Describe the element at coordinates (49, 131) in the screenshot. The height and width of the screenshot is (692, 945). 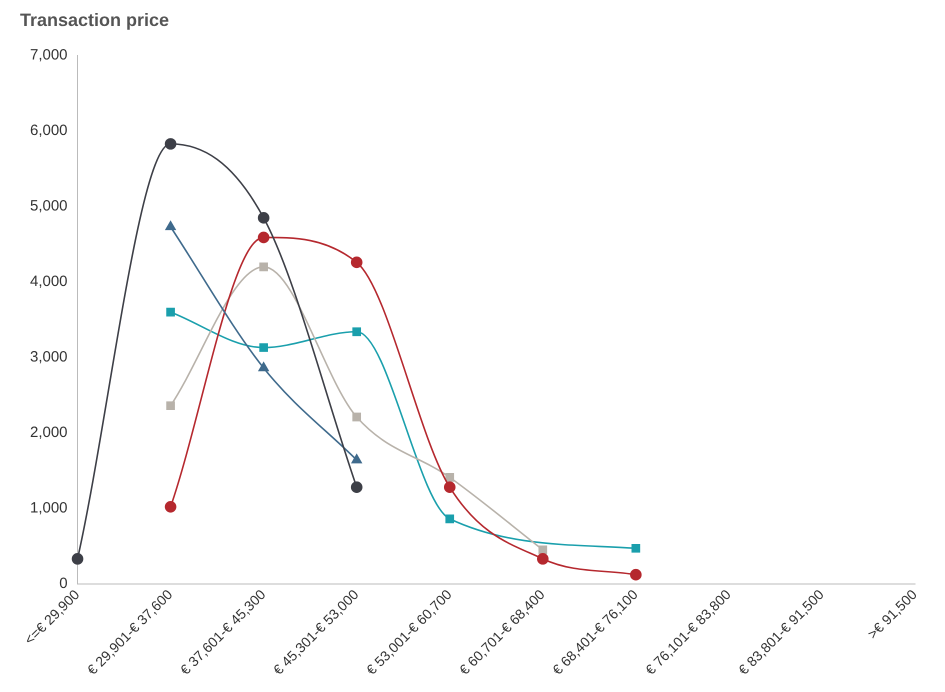
I see `y-tick-label: 6,000` at that location.